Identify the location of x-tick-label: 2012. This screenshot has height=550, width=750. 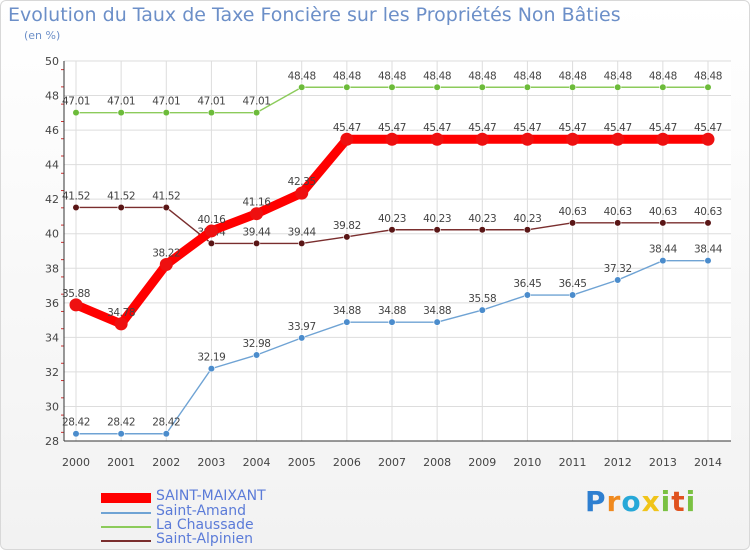
(618, 462).